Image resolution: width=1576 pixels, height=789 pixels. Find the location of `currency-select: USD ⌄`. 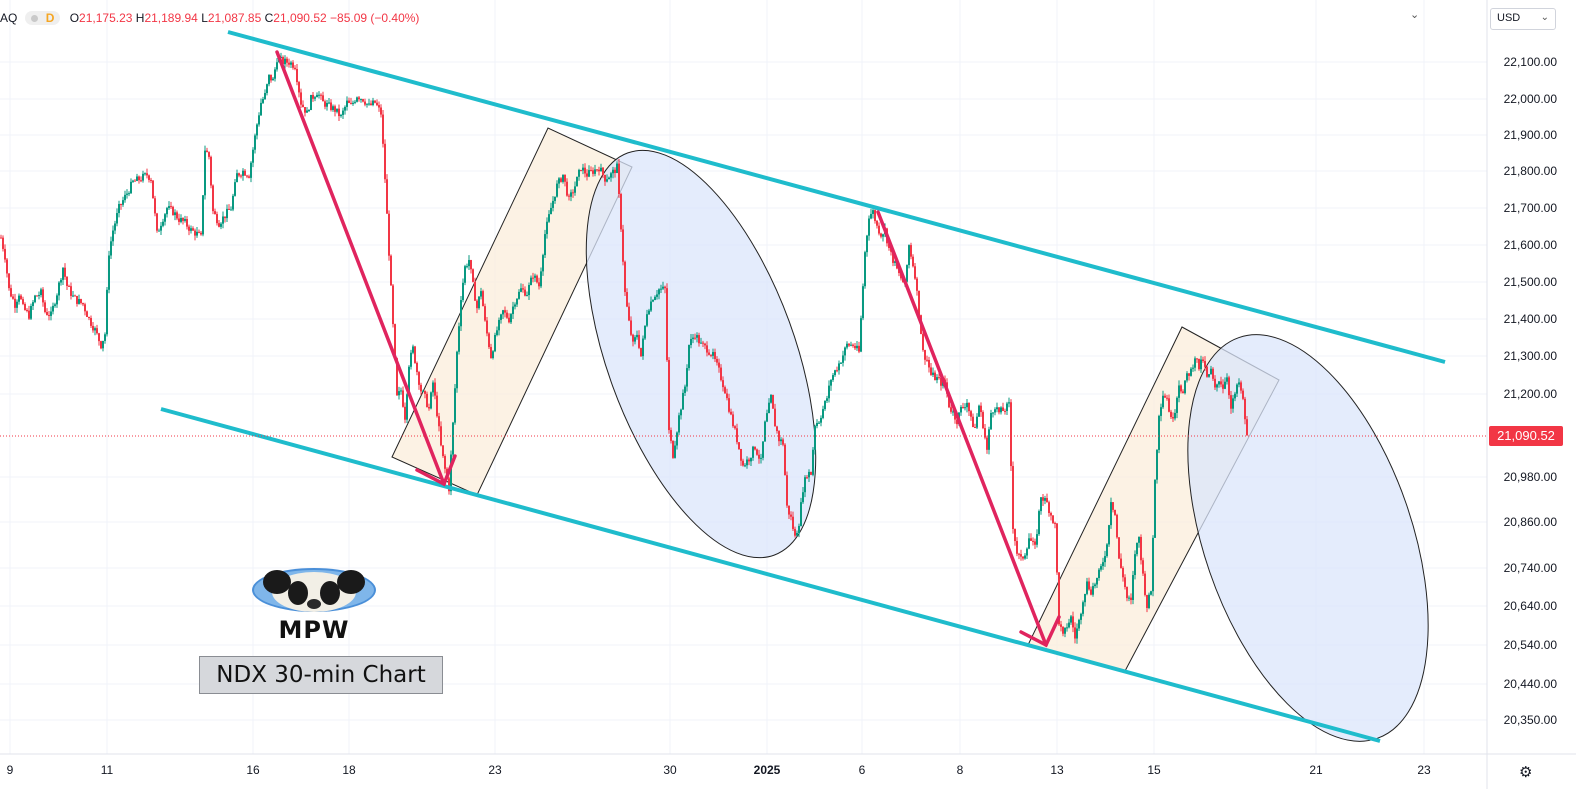

currency-select: USD ⌄ is located at coordinates (1523, 19).